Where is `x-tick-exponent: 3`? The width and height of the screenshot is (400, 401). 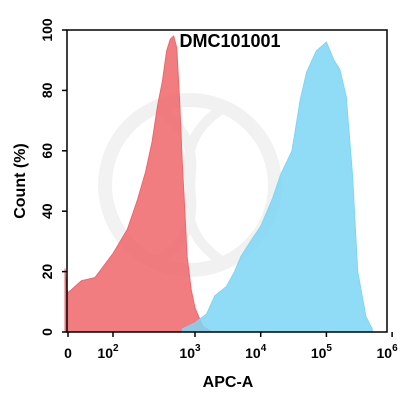
x-tick-exponent: 3 is located at coordinates (198, 348).